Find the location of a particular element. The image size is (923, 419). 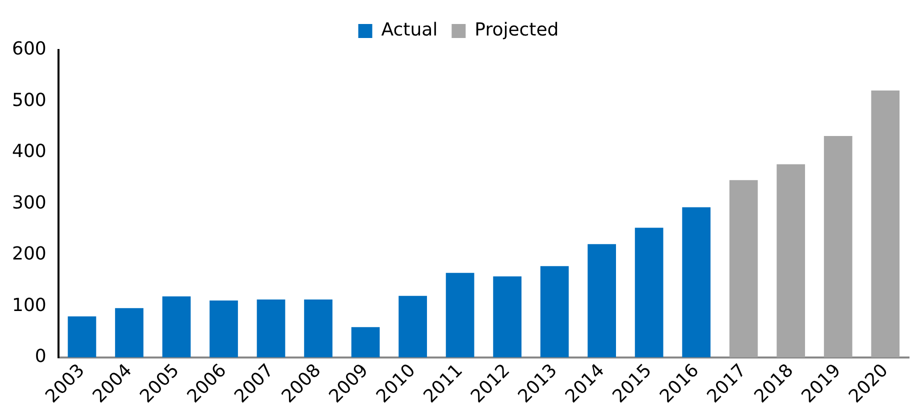

y-tick-label: 0 is located at coordinates (40, 357).